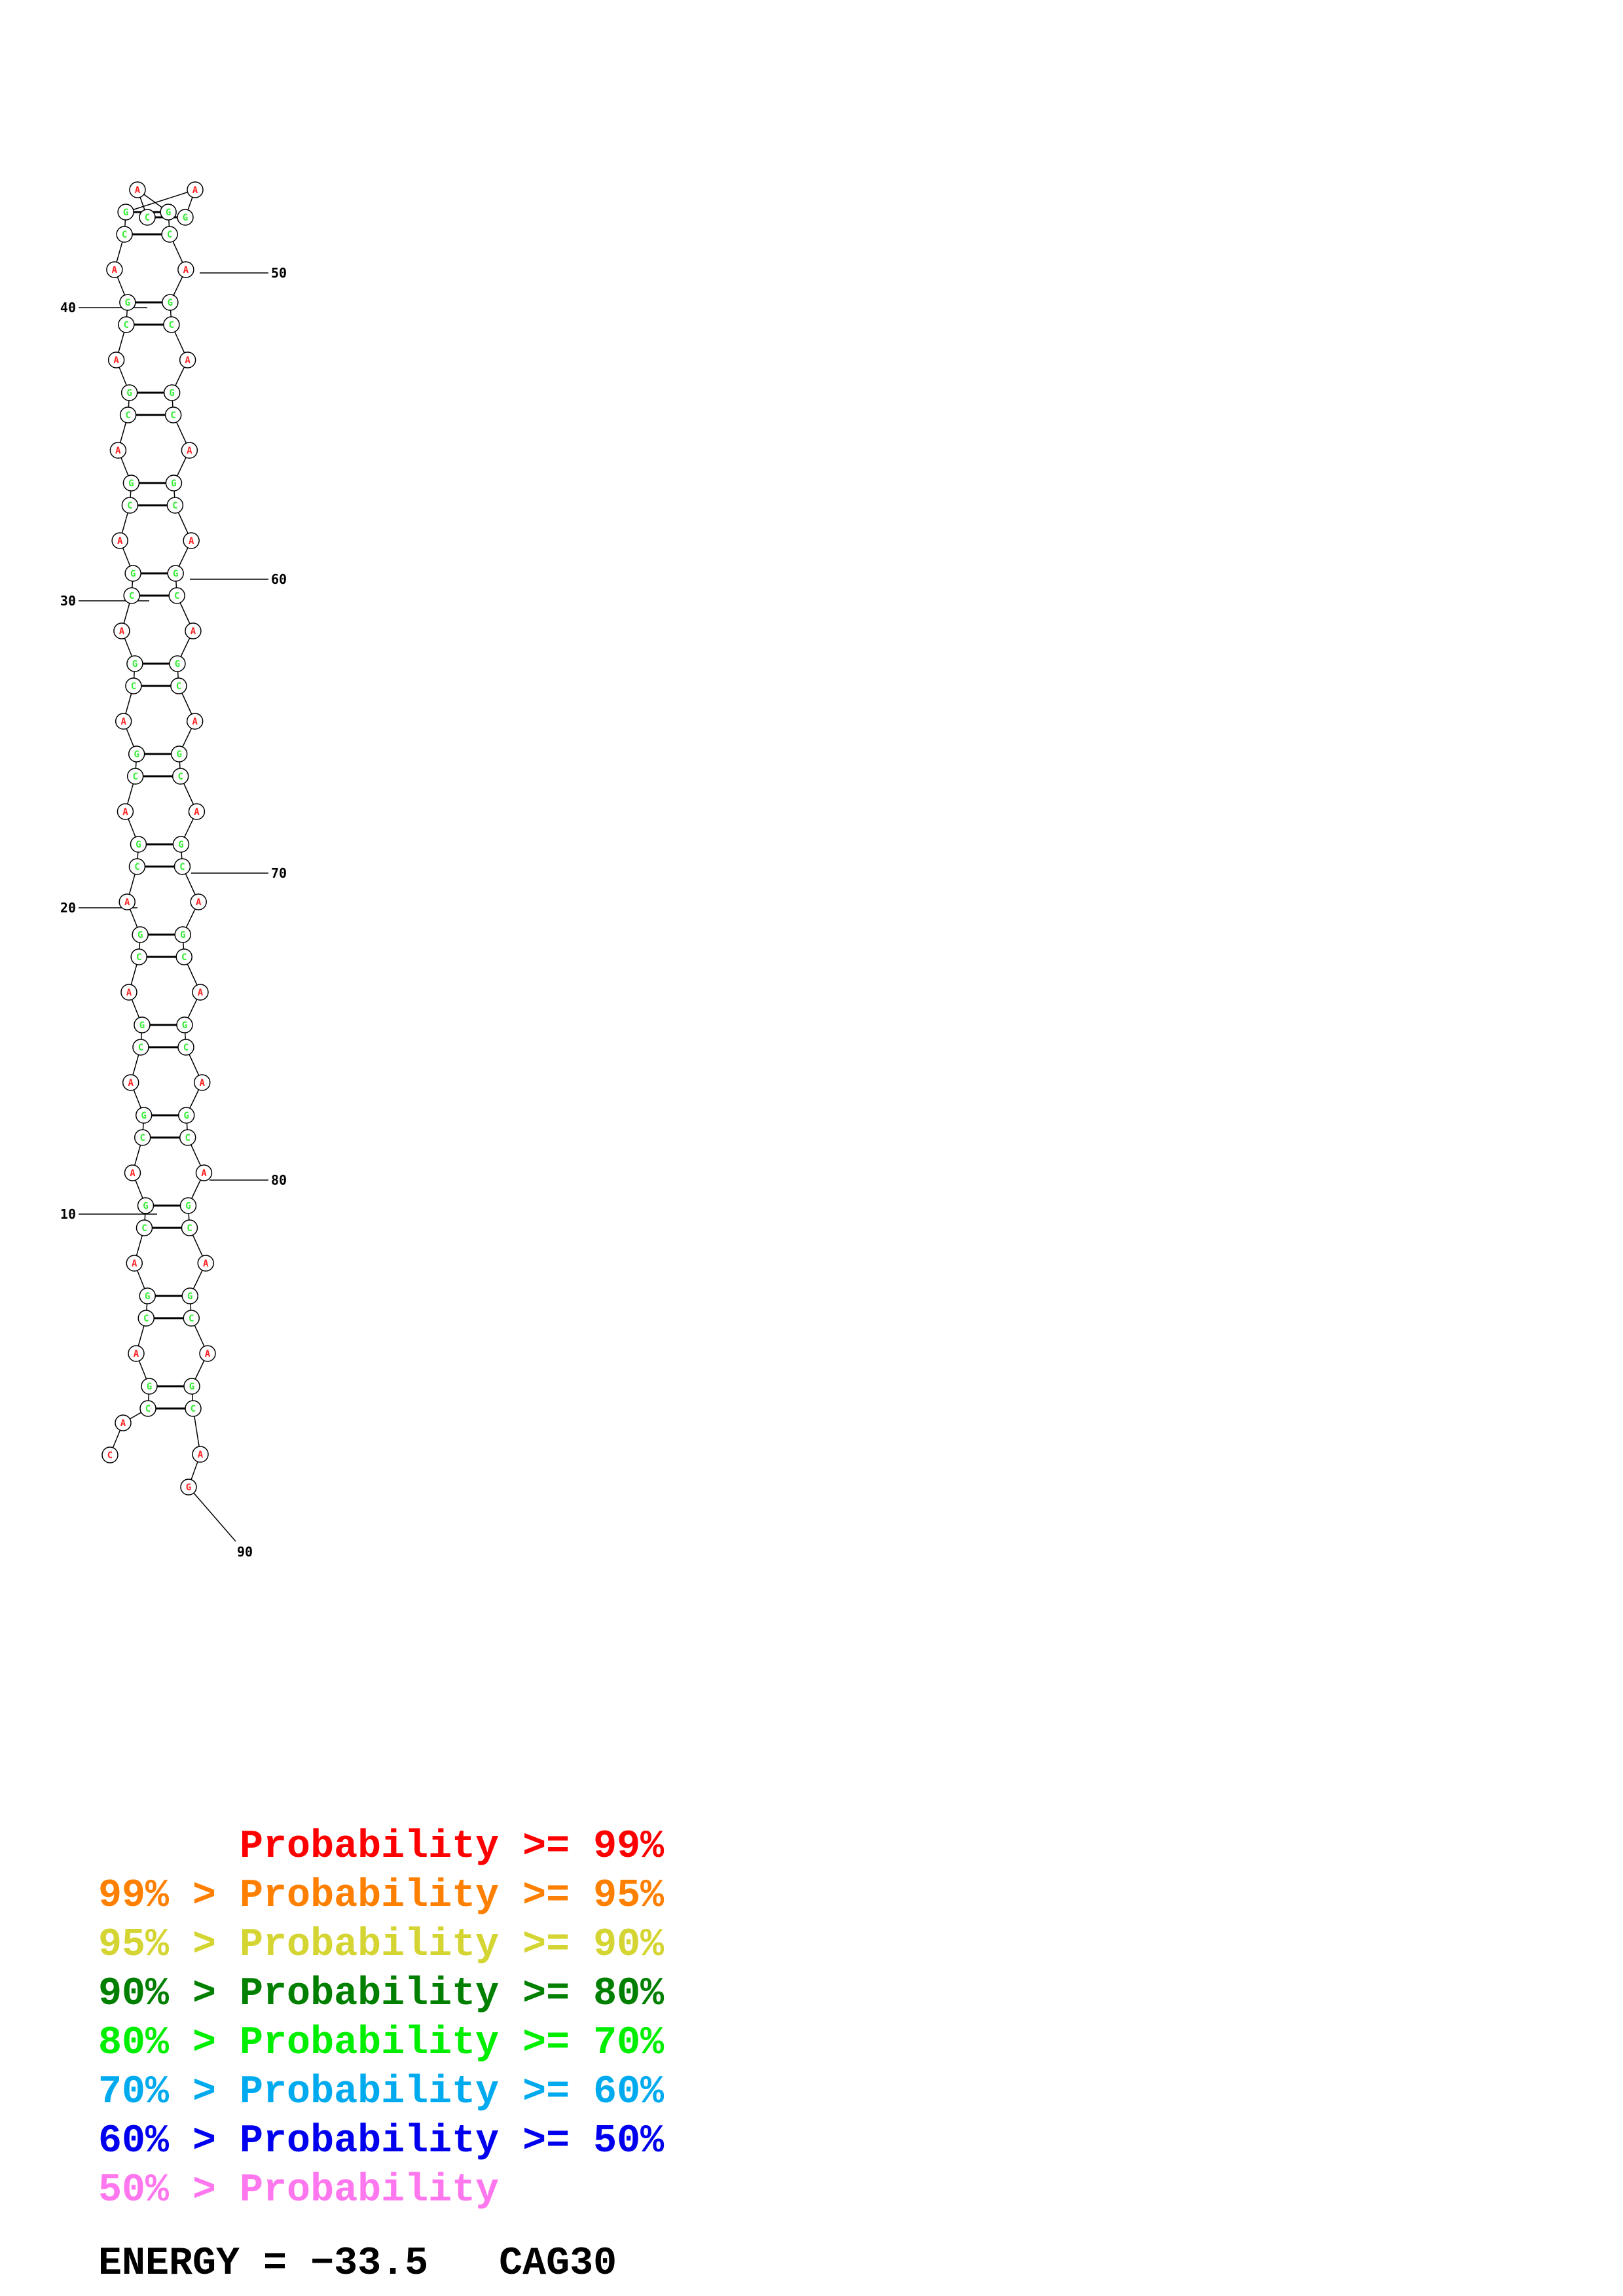  Describe the element at coordinates (452, 2092) in the screenshot. I see `legend-text: Probability >= 60%` at that location.